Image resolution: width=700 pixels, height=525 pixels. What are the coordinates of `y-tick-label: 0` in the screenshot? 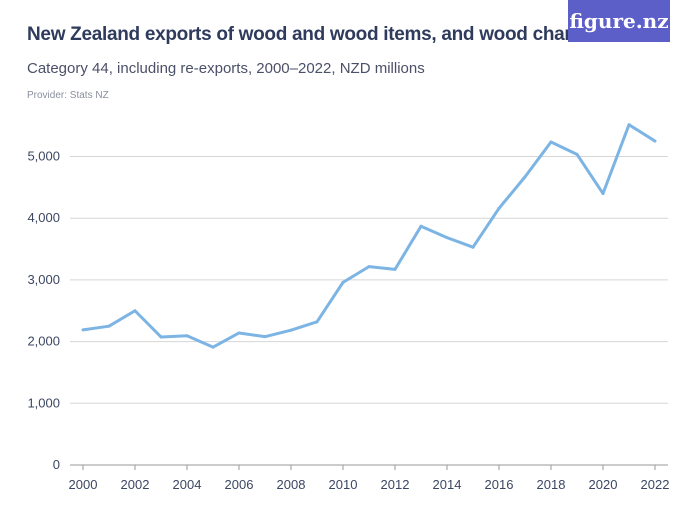 It's located at (56, 464).